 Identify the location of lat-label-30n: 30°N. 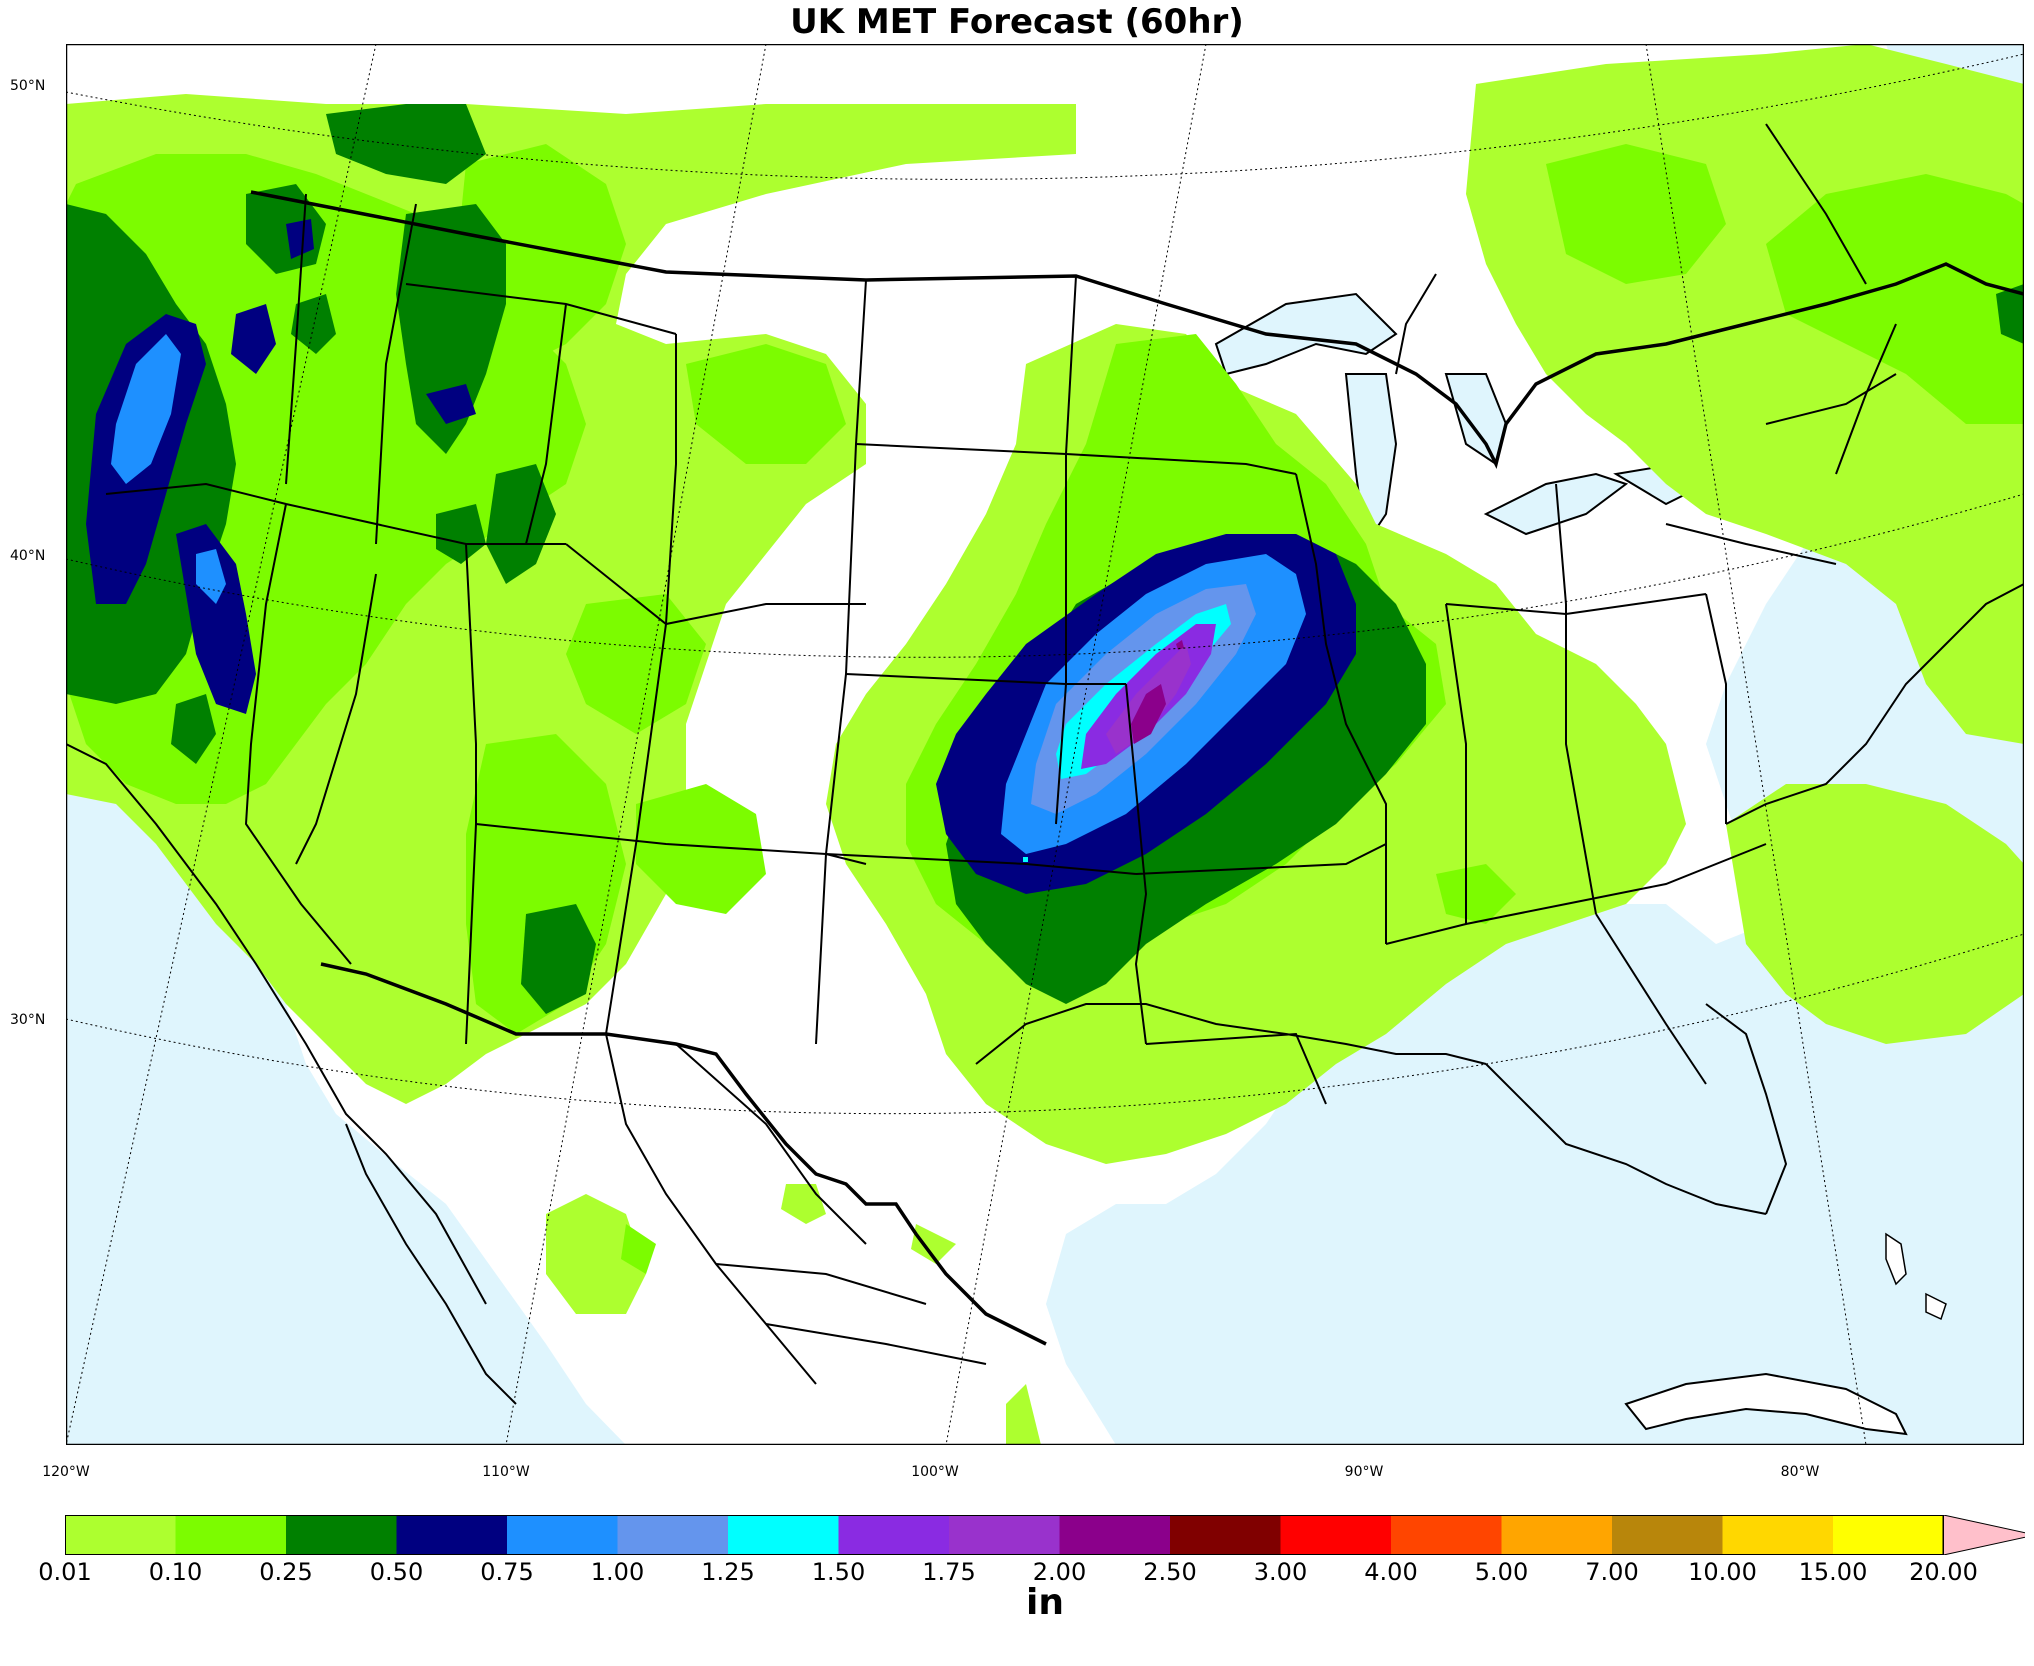
(28, 1020).